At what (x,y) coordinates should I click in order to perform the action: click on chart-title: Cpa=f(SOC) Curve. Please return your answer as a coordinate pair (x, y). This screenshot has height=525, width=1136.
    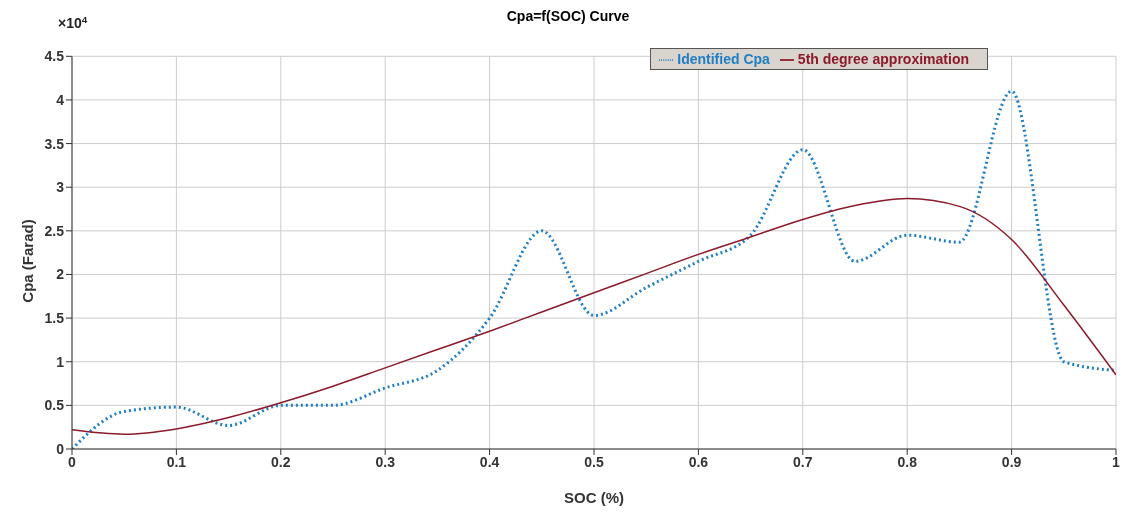
    Looking at the image, I should click on (568, 16).